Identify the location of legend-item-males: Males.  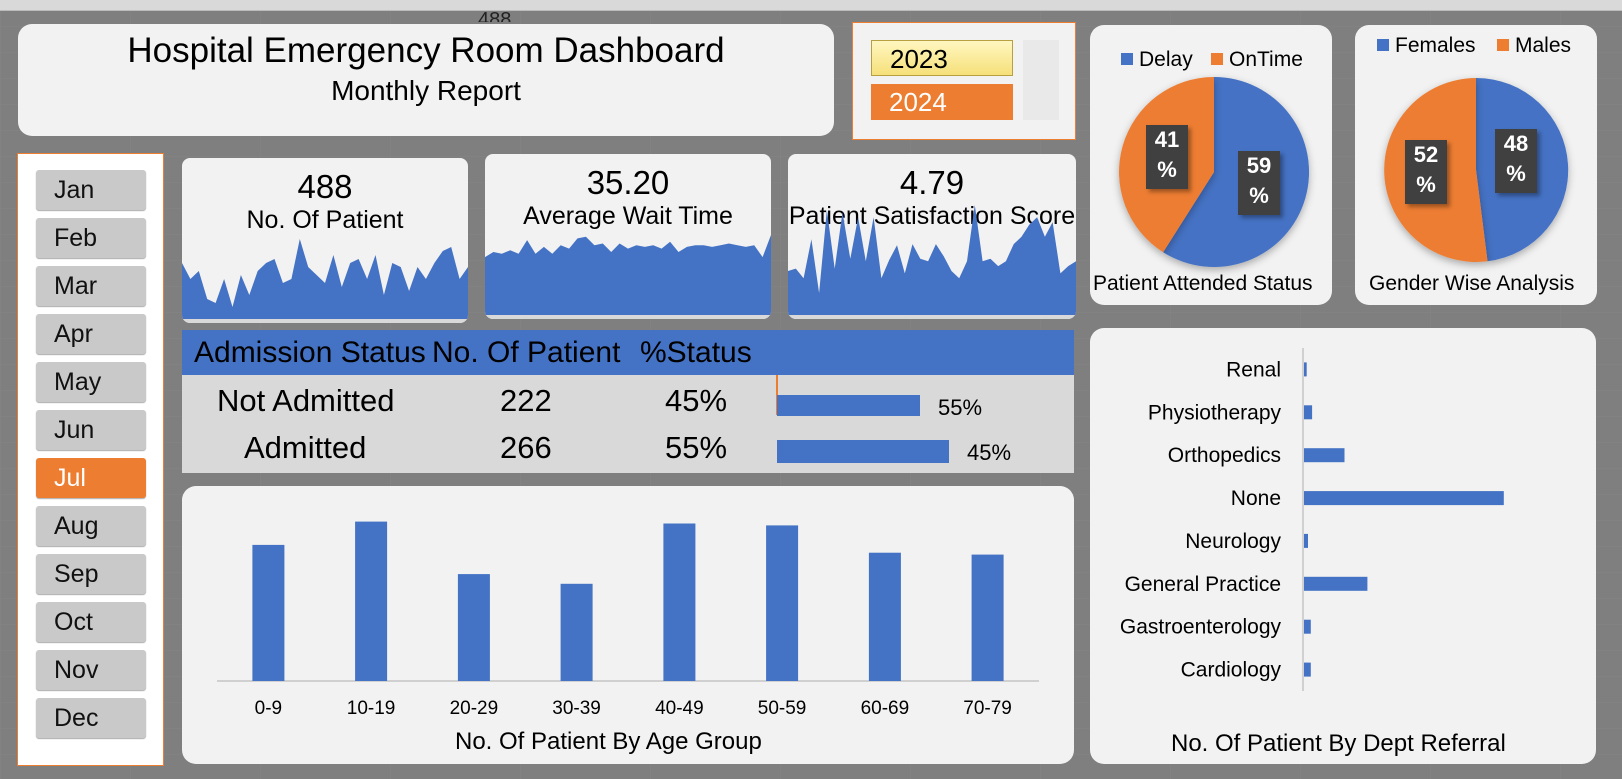
(1534, 46).